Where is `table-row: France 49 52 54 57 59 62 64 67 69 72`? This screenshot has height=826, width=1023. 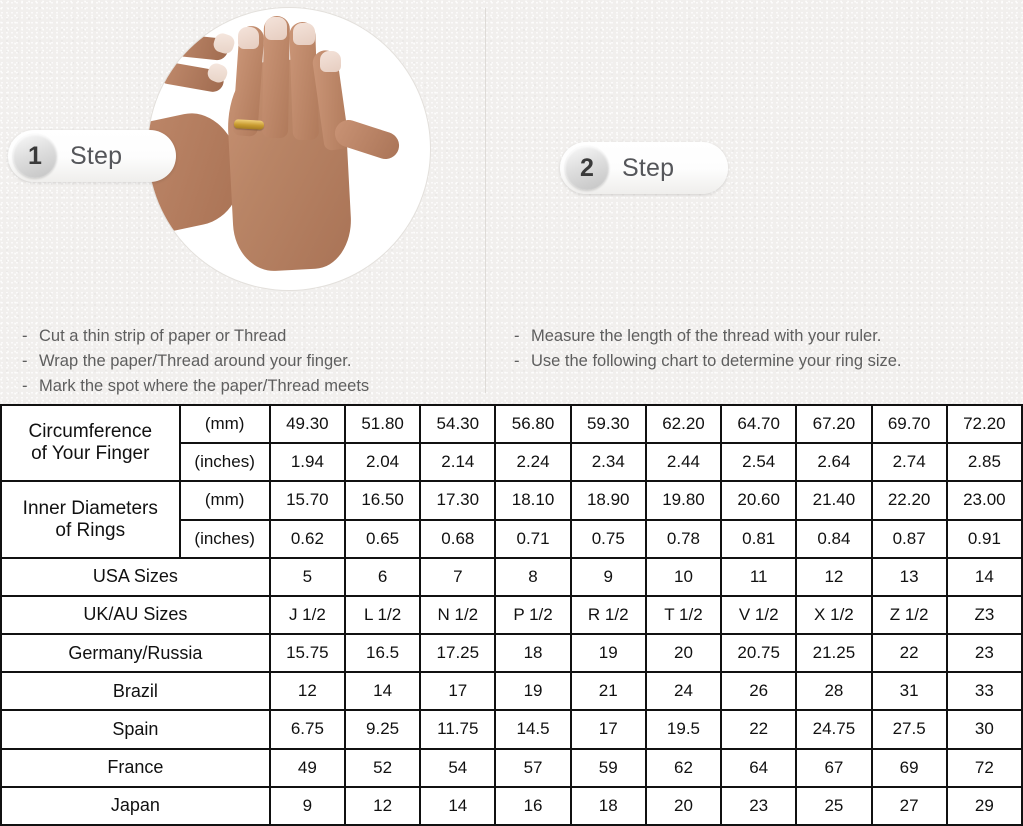 table-row: France 49 52 54 57 59 62 64 67 69 72 is located at coordinates (511, 767).